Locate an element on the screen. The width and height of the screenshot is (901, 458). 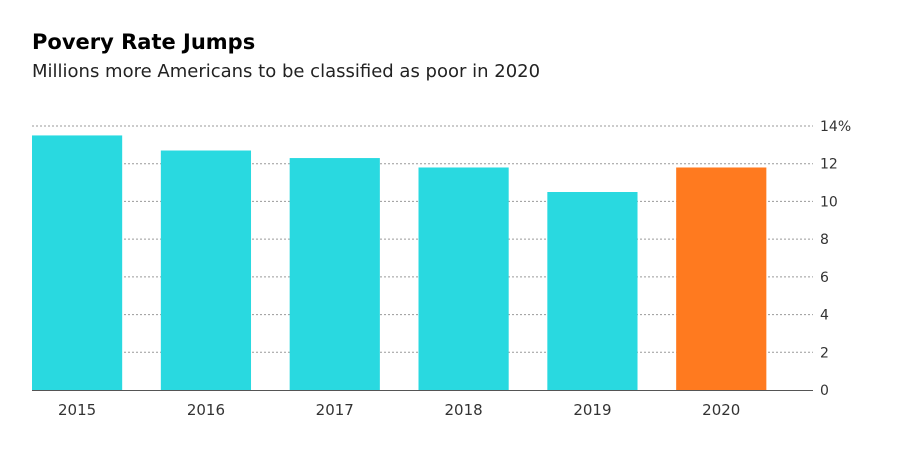
y-tick-label-12: 12 is located at coordinates (829, 165).